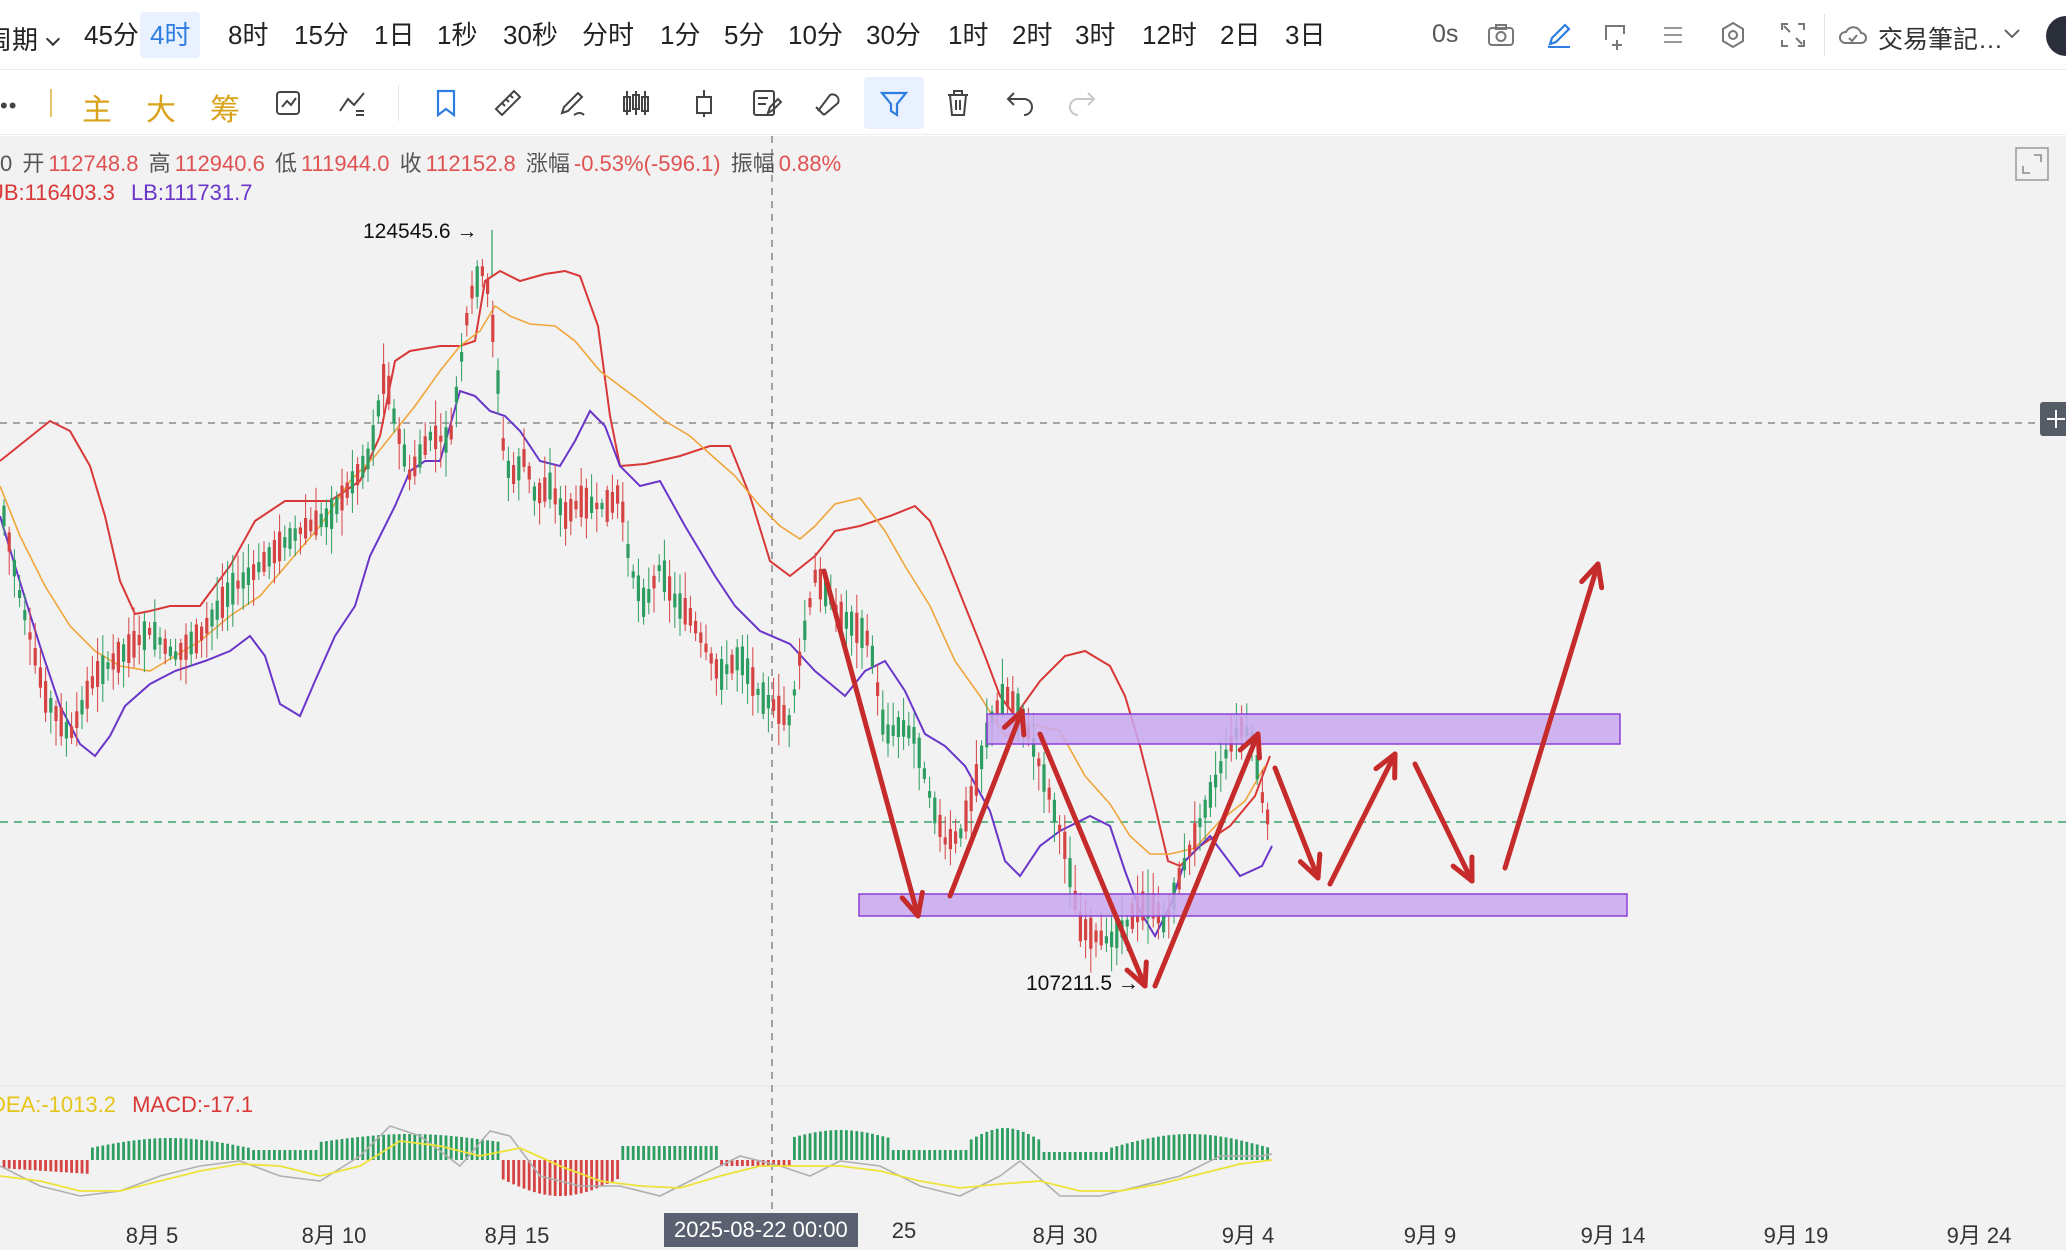 This screenshot has width=2066, height=1250. What do you see at coordinates (744, 35) in the screenshot?
I see `period-option: 5分` at bounding box center [744, 35].